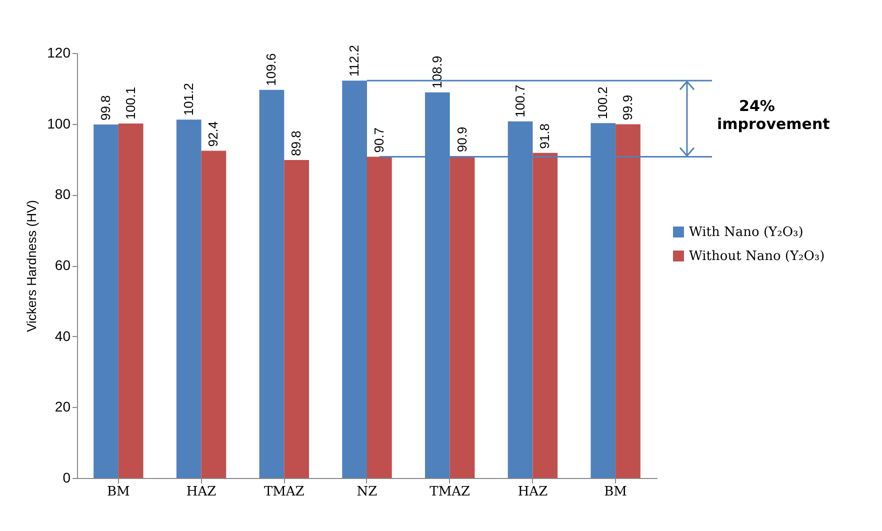 This screenshot has width=882, height=531. What do you see at coordinates (436, 72) in the screenshot?
I see `data-label: 108.9` at bounding box center [436, 72].